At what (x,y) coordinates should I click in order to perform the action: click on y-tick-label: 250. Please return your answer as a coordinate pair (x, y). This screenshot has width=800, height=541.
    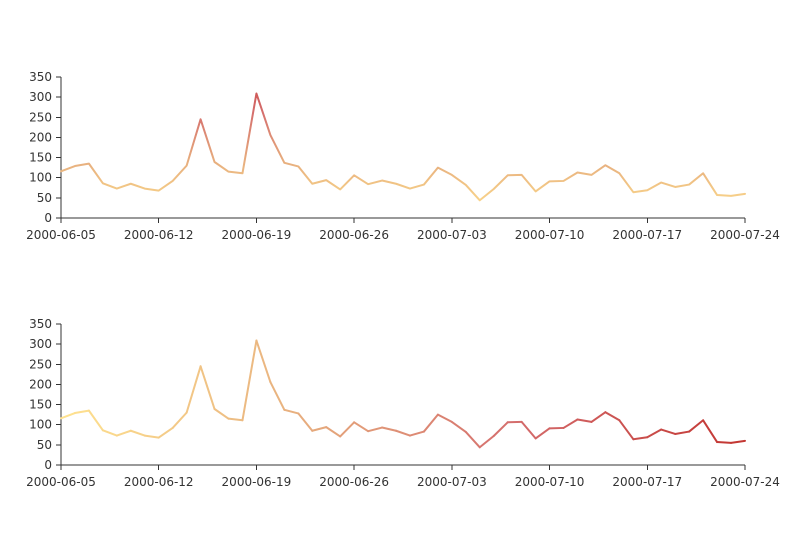
    Looking at the image, I should click on (40, 364).